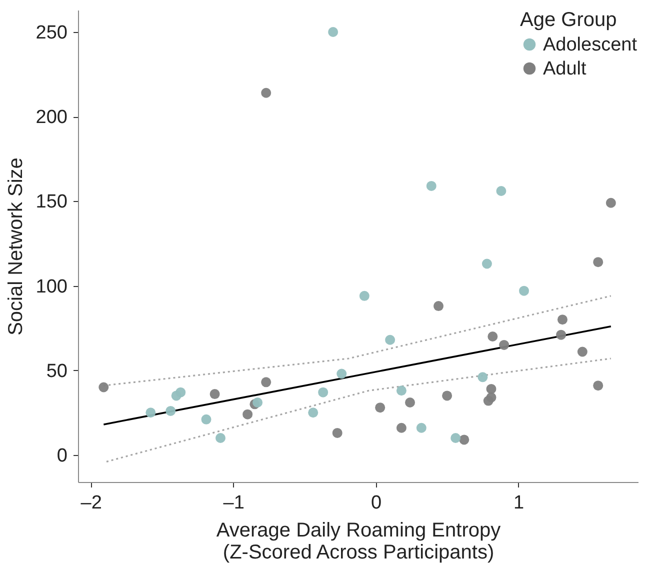 Image resolution: width=652 pixels, height=586 pixels. I want to click on x-tick-label: 1, so click(519, 503).